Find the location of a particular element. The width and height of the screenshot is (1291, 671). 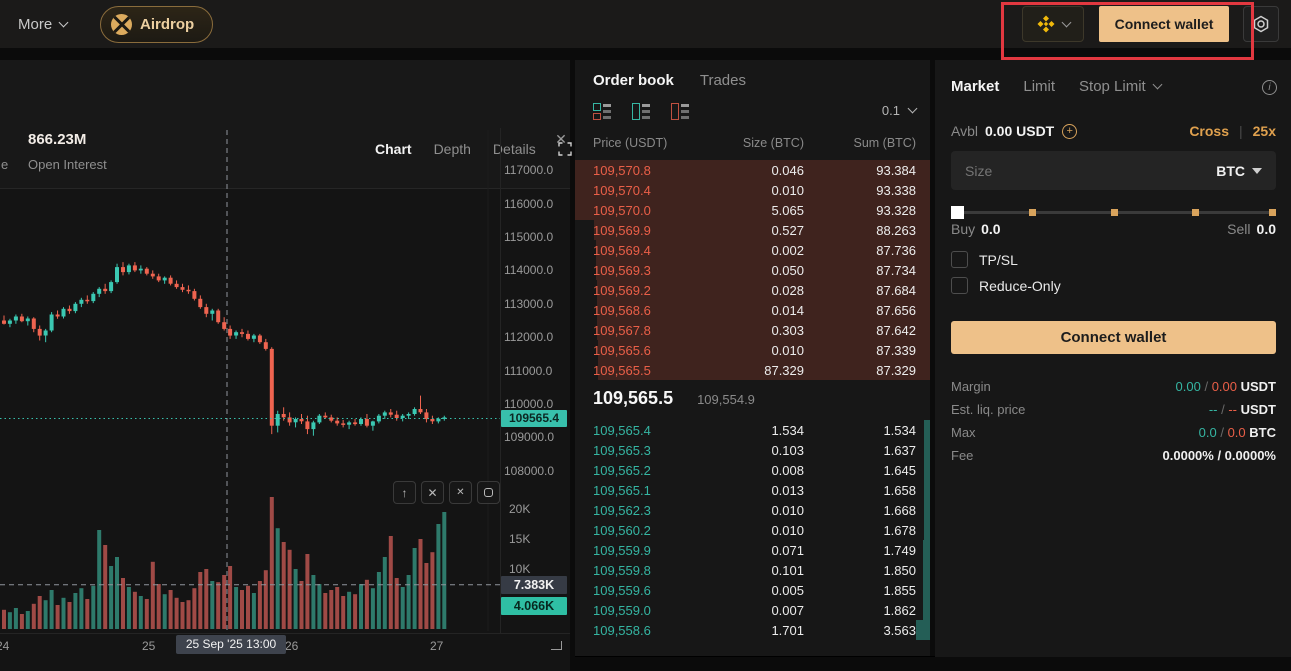

ask-row: 109,569.2 0.028 87.684 is located at coordinates (752, 290).